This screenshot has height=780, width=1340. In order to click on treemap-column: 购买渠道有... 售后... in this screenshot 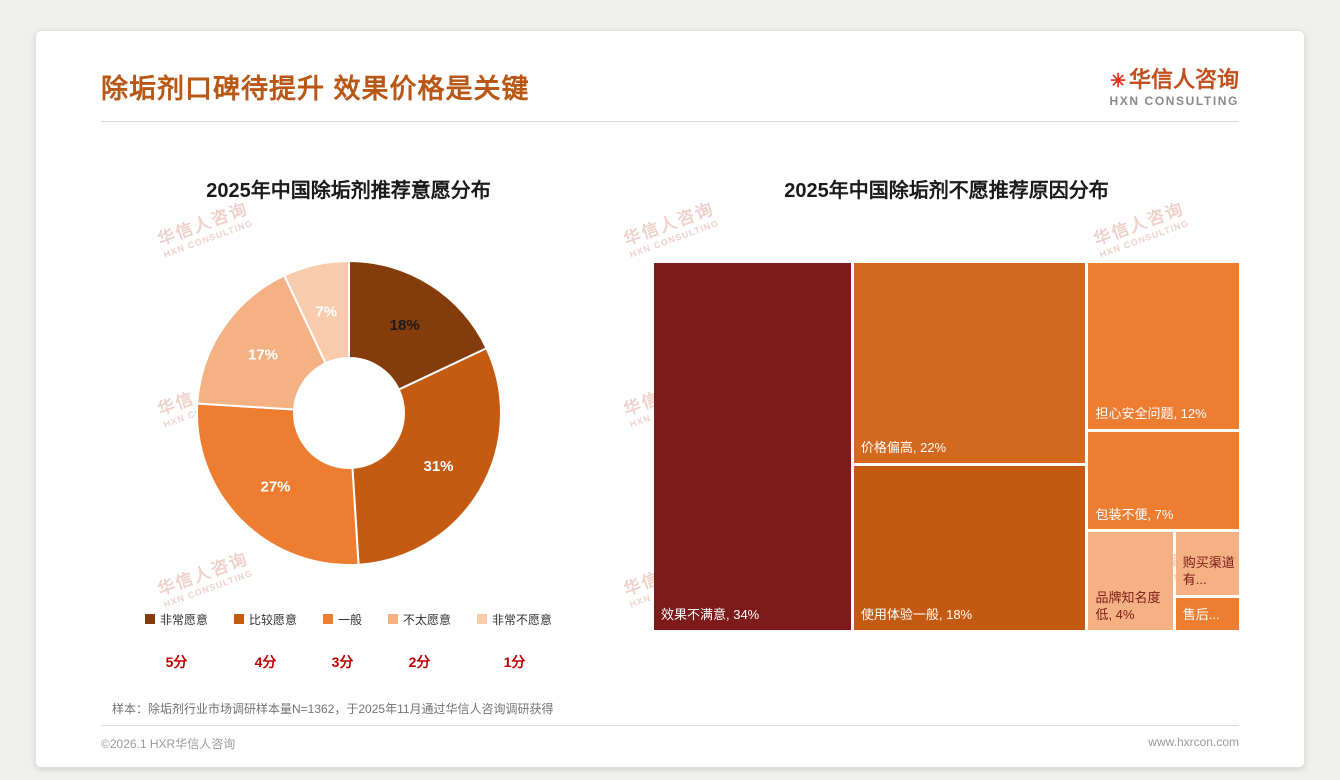, I will do `click(1207, 581)`.